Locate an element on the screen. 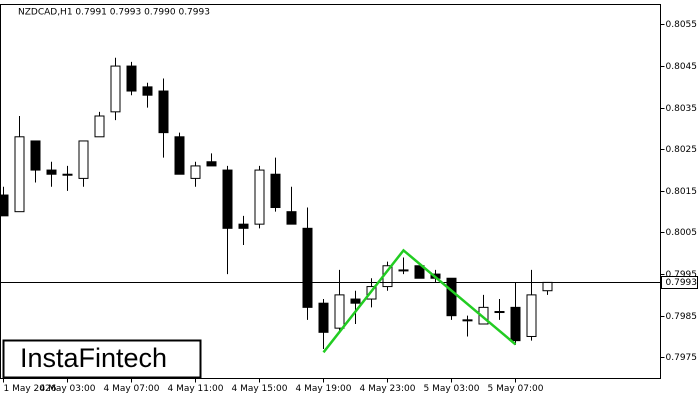 The width and height of the screenshot is (700, 400). last-price-label: 0.7993 is located at coordinates (682, 283).